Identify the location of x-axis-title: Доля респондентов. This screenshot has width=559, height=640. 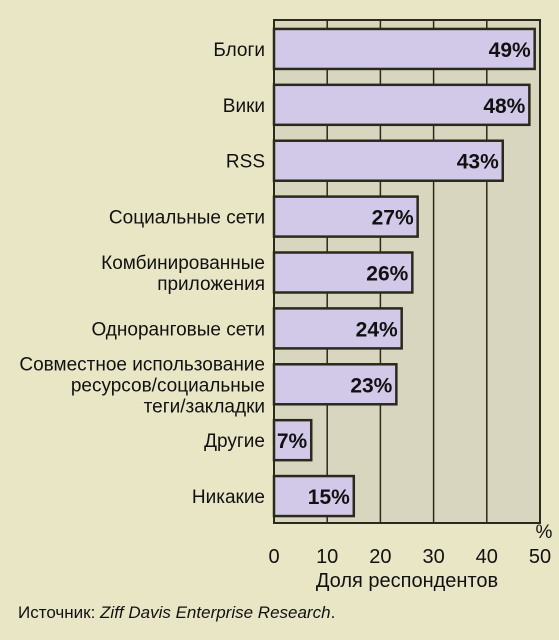
(407, 581).